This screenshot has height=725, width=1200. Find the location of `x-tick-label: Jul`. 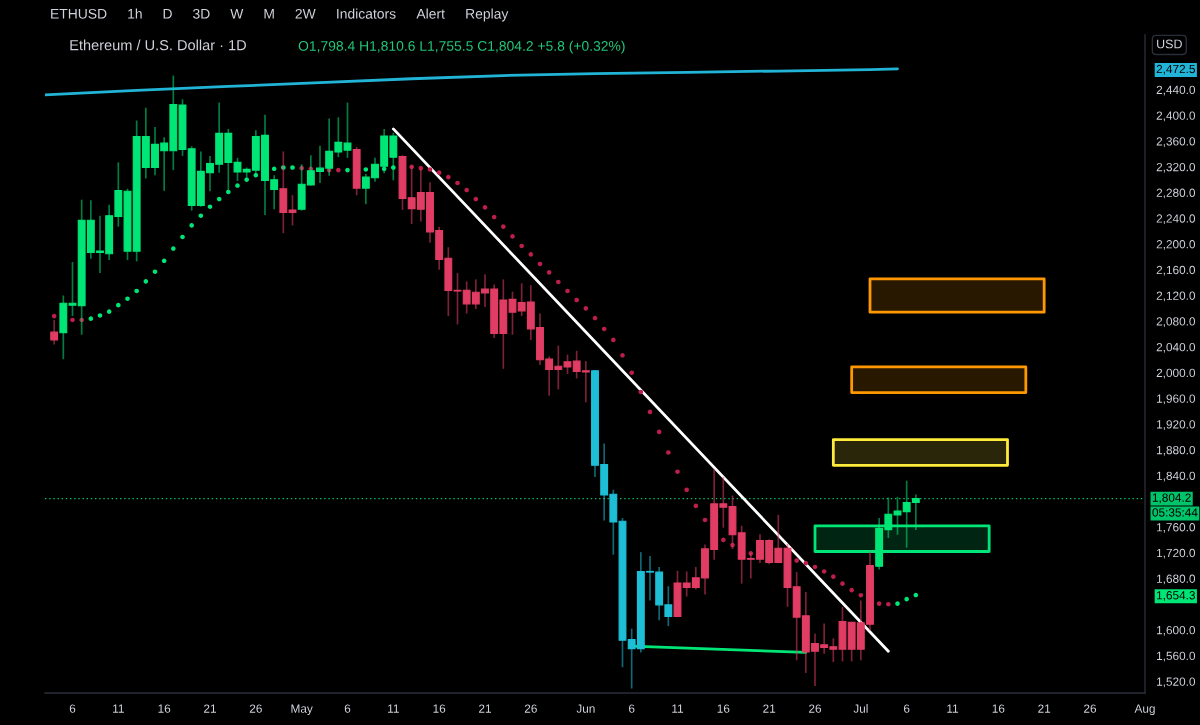

x-tick-label: Jul is located at coordinates (860, 708).